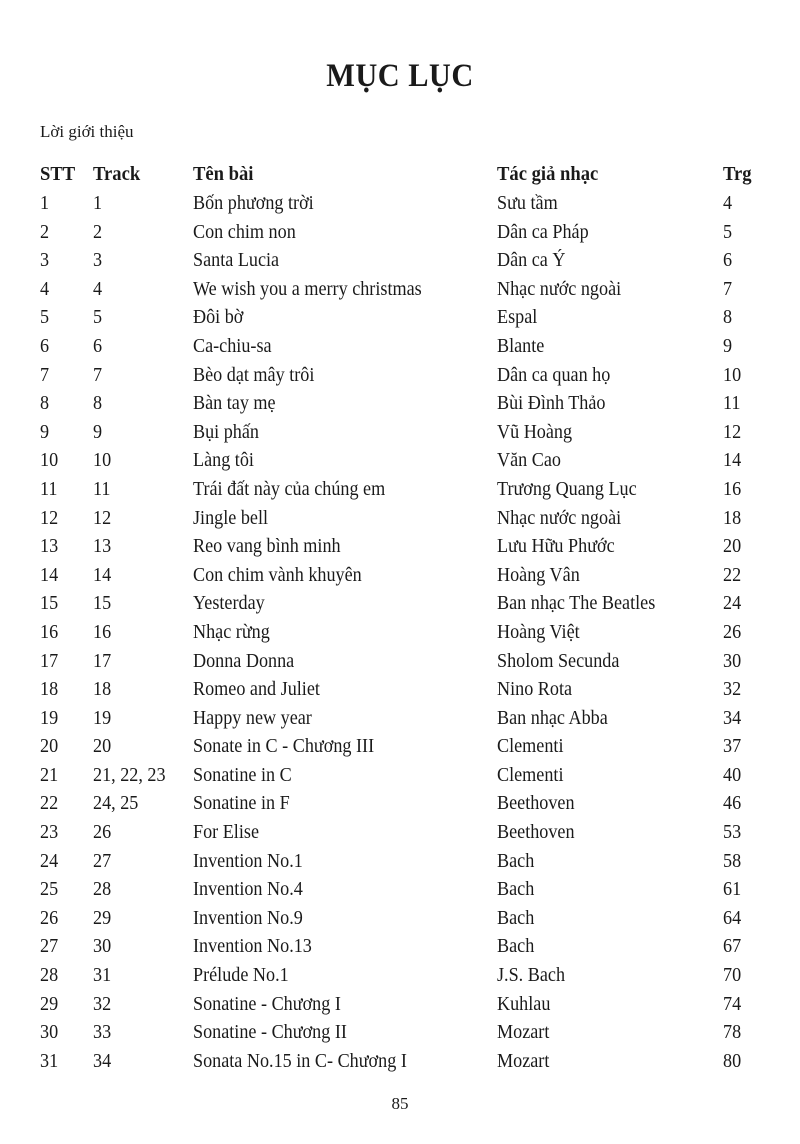  I want to click on song-title-cell: Invention No.13, so click(252, 947).